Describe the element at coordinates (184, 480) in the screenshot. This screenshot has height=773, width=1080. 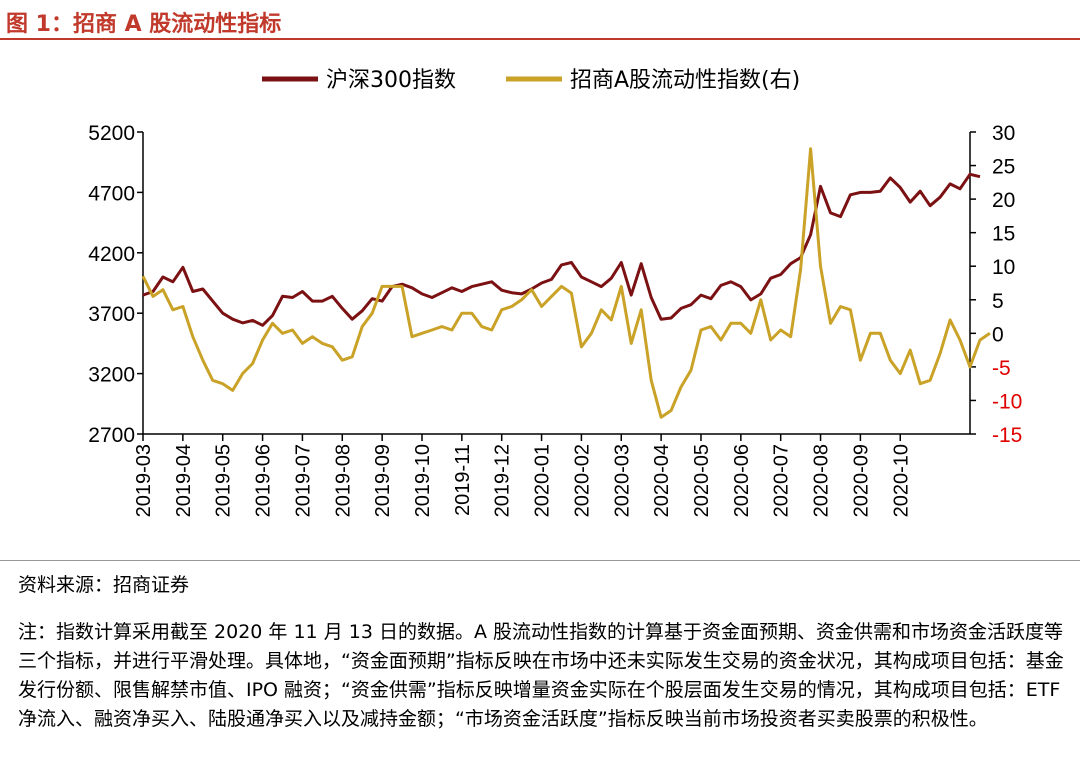
I see `x-tick-label: 2019-04` at that location.